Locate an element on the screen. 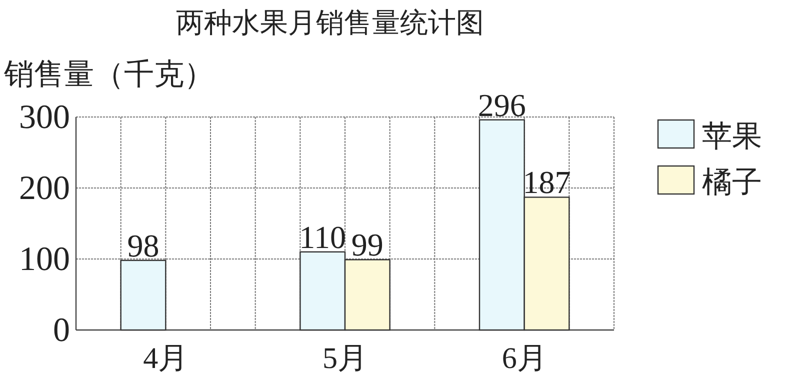 Image resolution: width=800 pixels, height=381 pixels. xtick: 6月 is located at coordinates (524, 358).